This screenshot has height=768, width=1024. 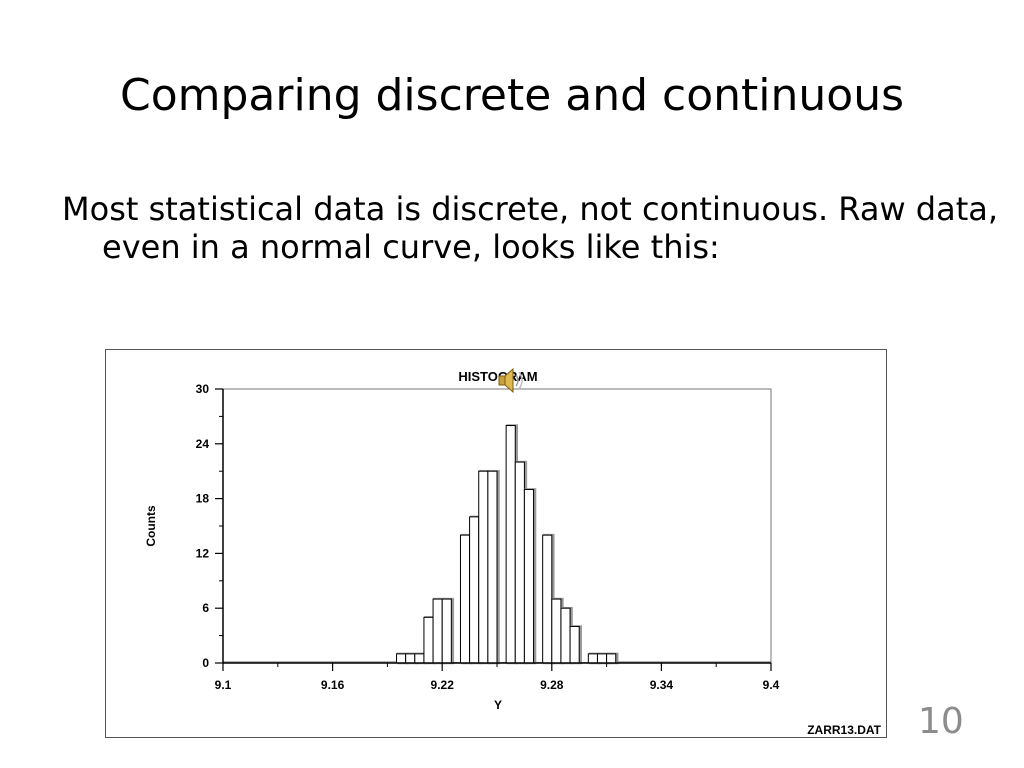 I want to click on y-tick-label: 0, so click(x=205, y=663).